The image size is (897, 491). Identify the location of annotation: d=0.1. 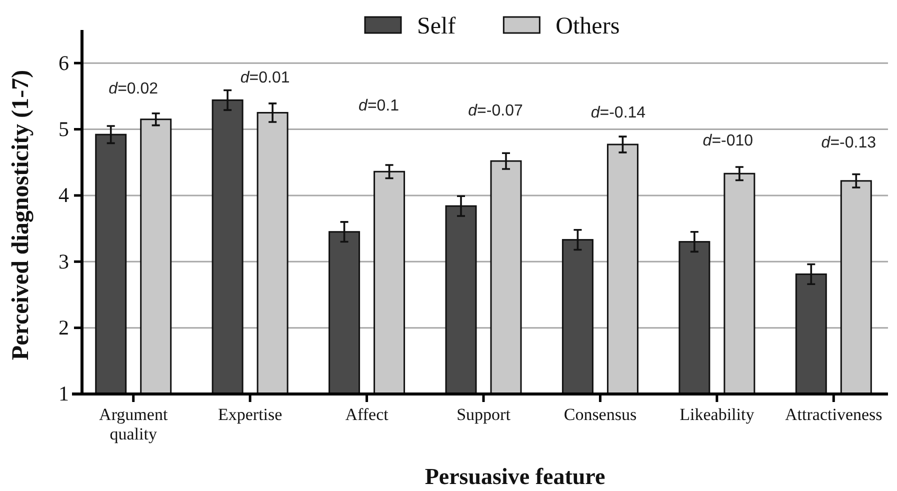
(379, 106).